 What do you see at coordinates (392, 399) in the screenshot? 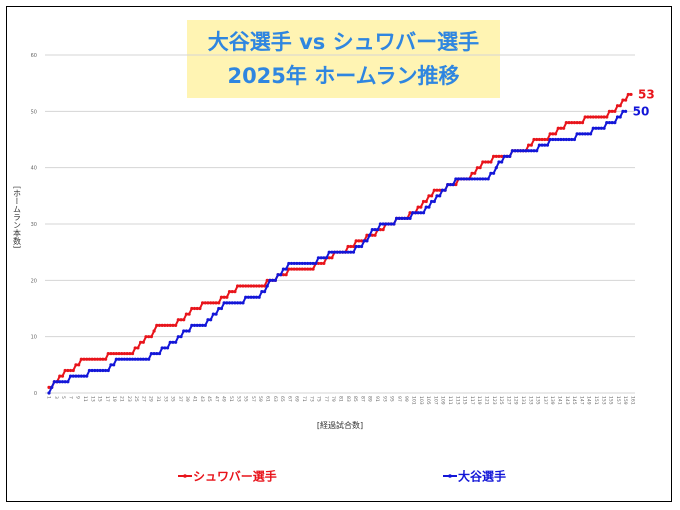
I see `x-tick-label: 95` at bounding box center [392, 399].